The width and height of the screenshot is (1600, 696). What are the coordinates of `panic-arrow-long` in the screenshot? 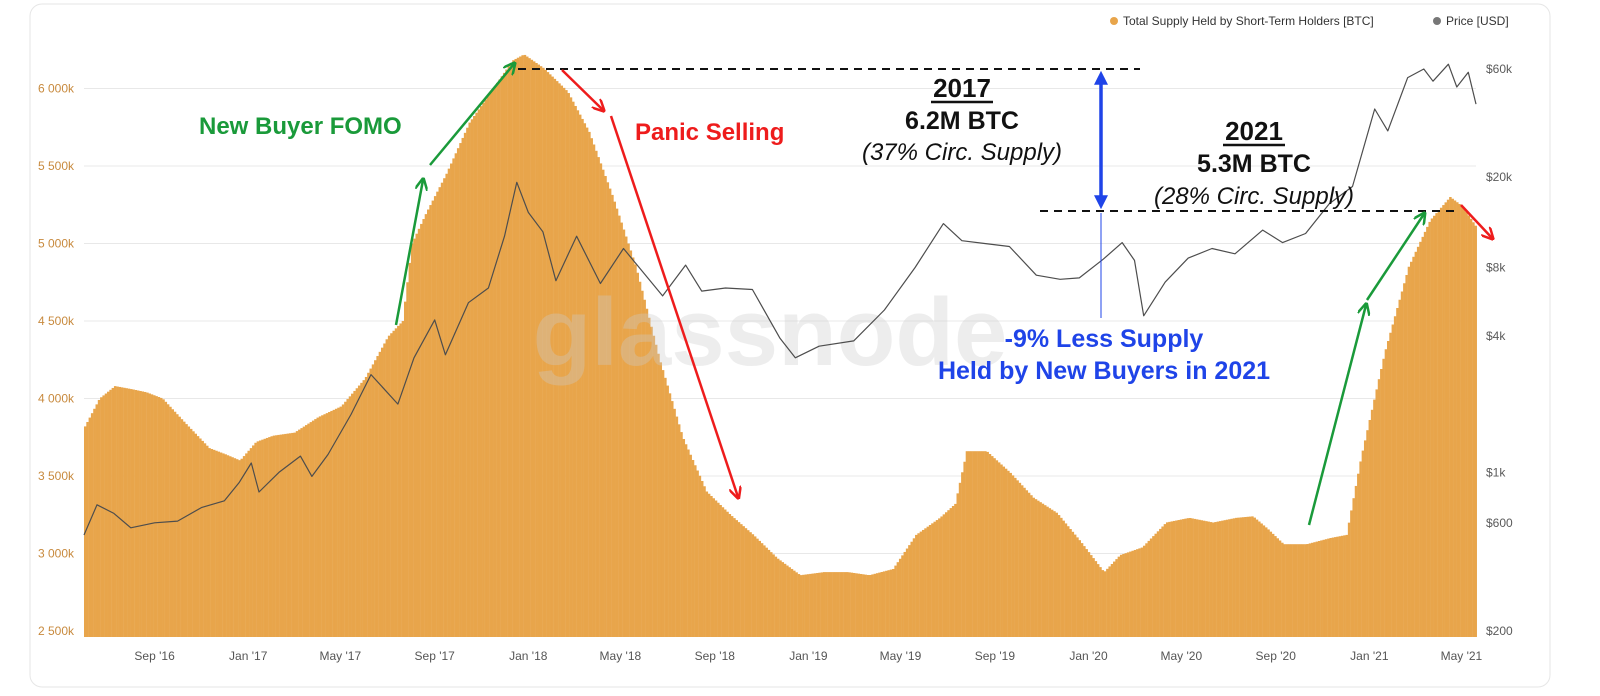 It's located at (673, 306).